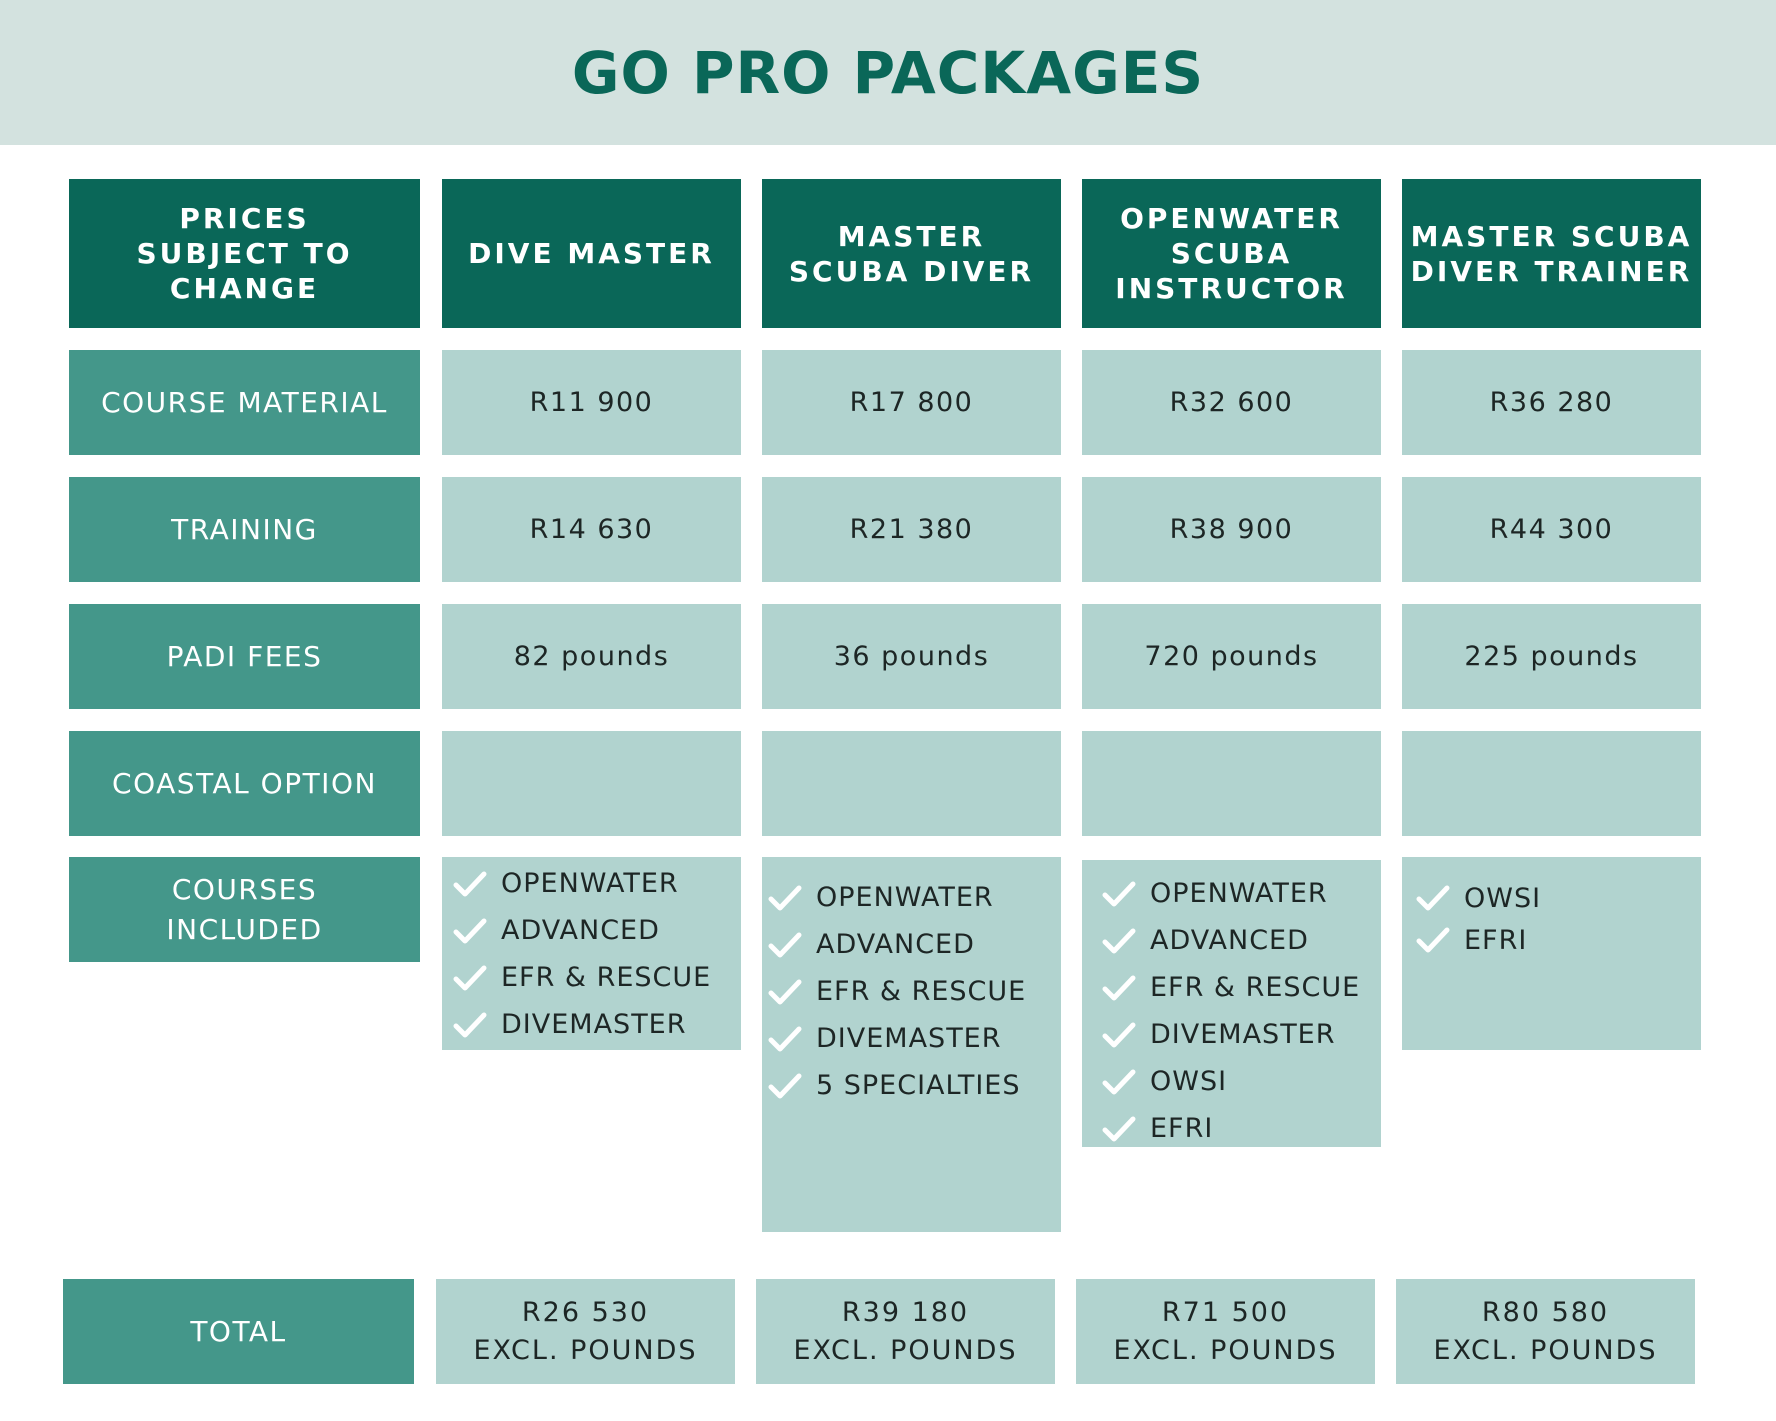 This screenshot has width=1776, height=1421. I want to click on row-label-total: TOTAL, so click(238, 1331).